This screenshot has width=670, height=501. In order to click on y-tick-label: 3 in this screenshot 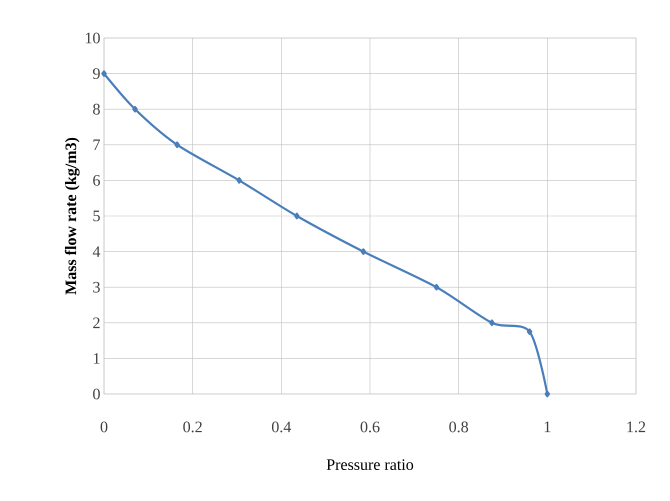, I will do `click(96, 287)`.